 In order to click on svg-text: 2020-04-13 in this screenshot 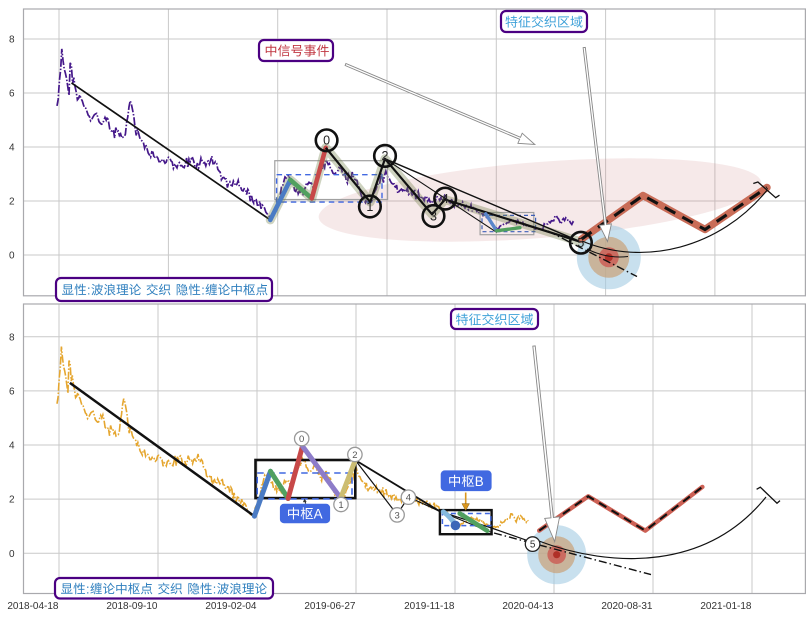, I will do `click(528, 606)`.